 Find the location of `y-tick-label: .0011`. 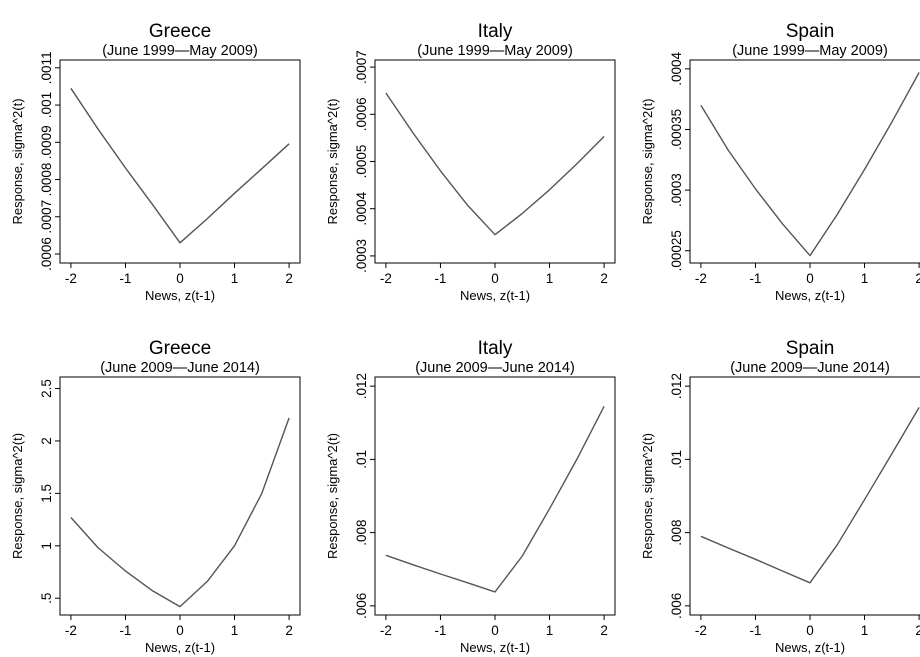

y-tick-label: .0011 is located at coordinates (46, 67).